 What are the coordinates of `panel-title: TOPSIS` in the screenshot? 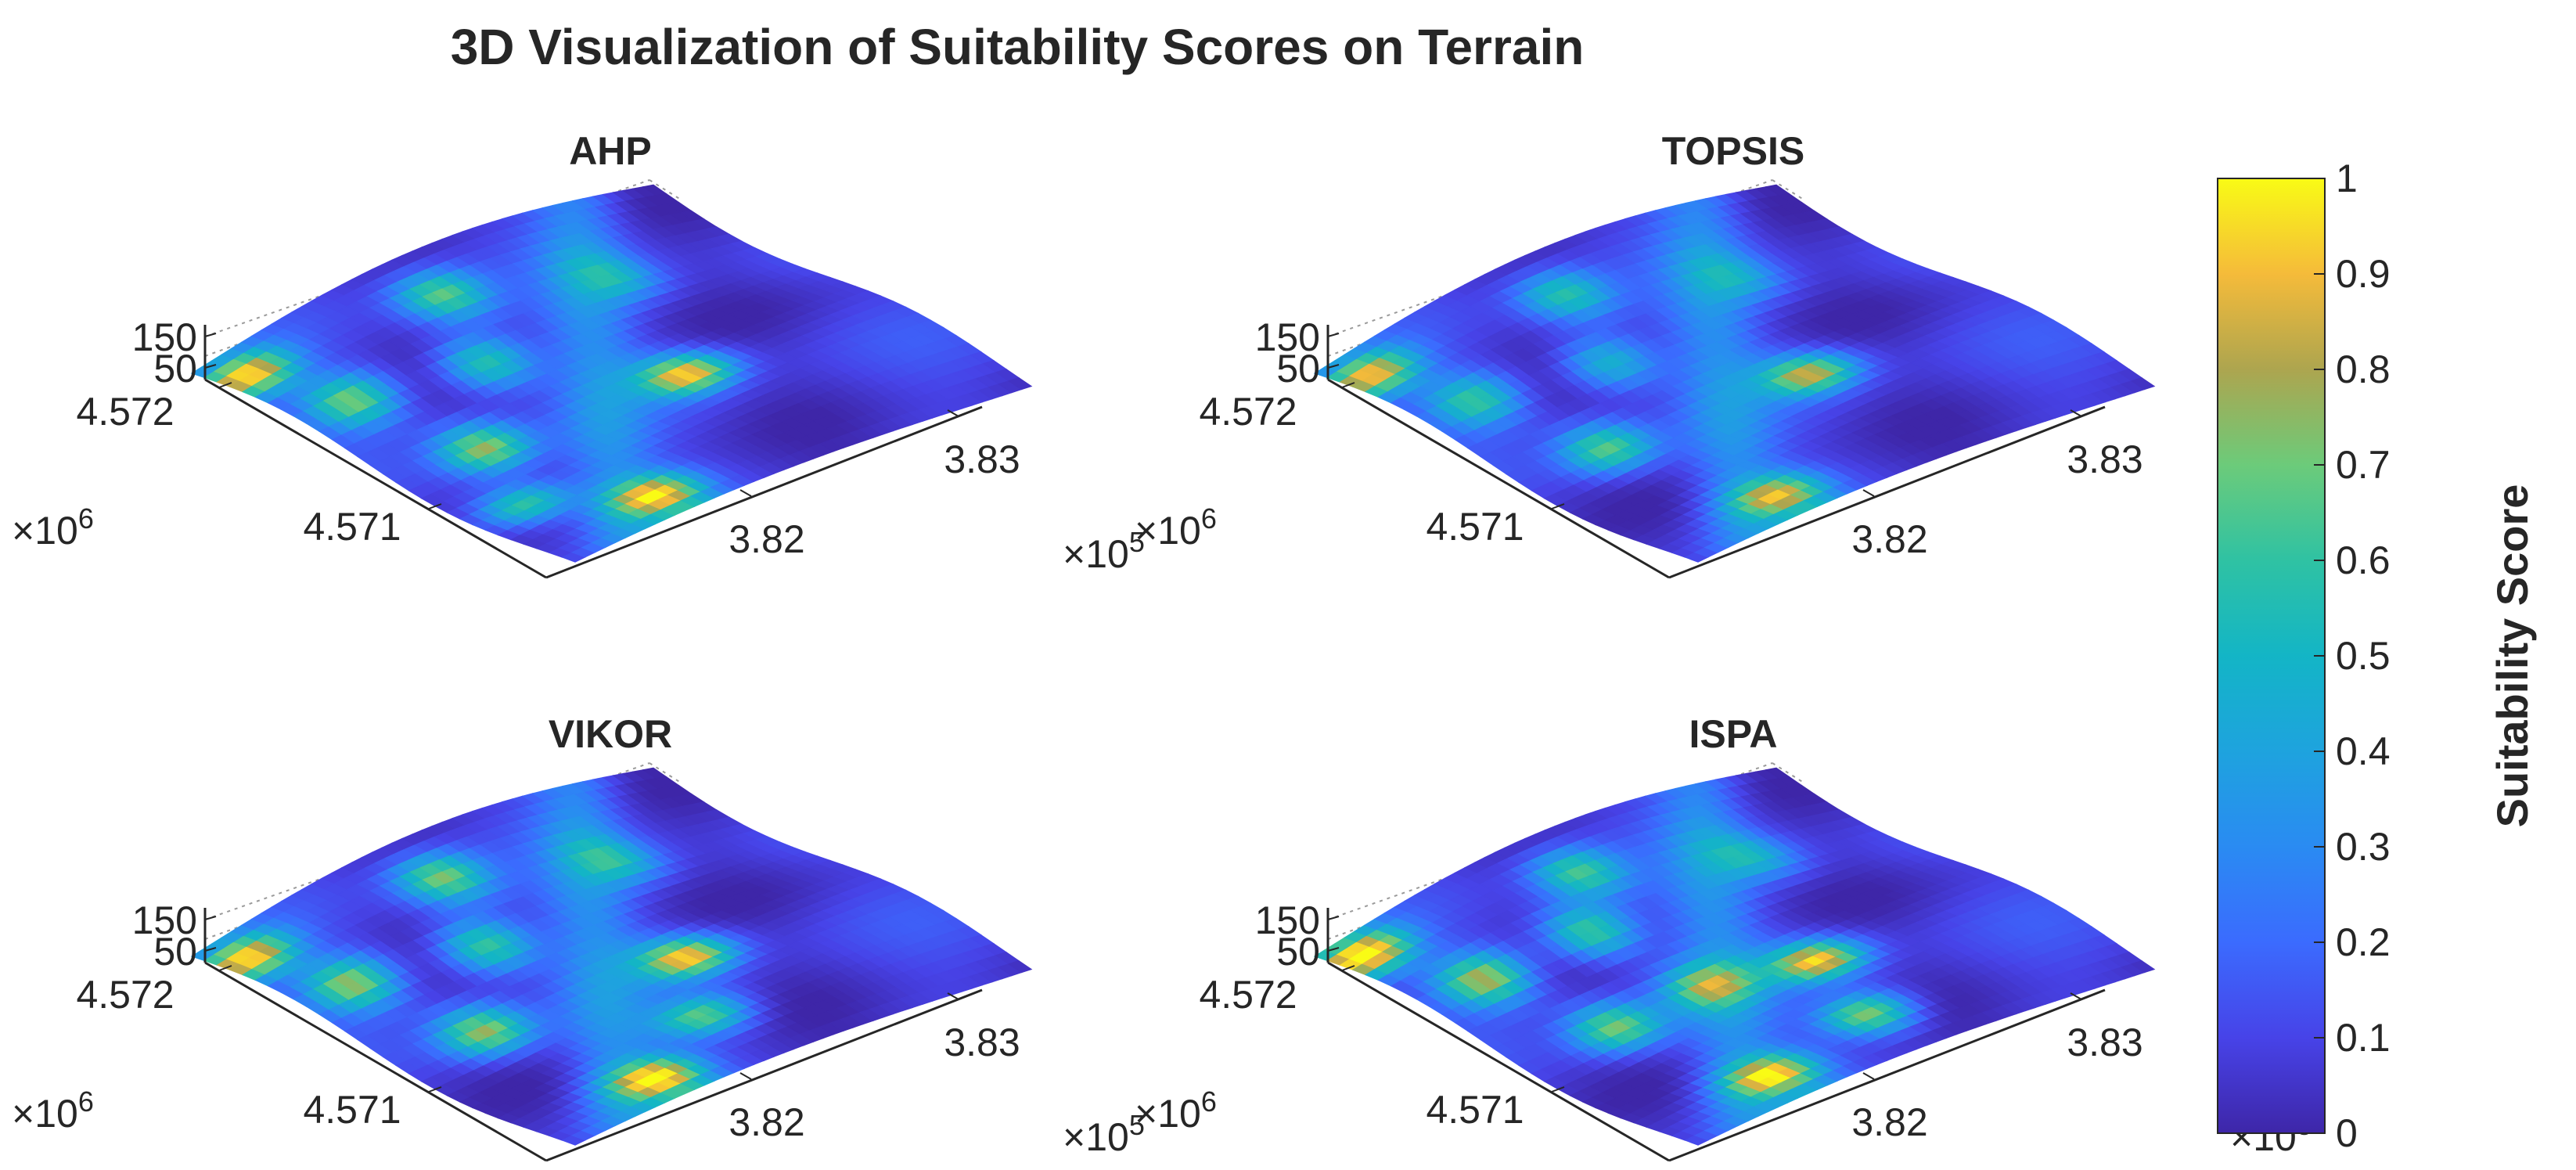 It's located at (1733, 151).